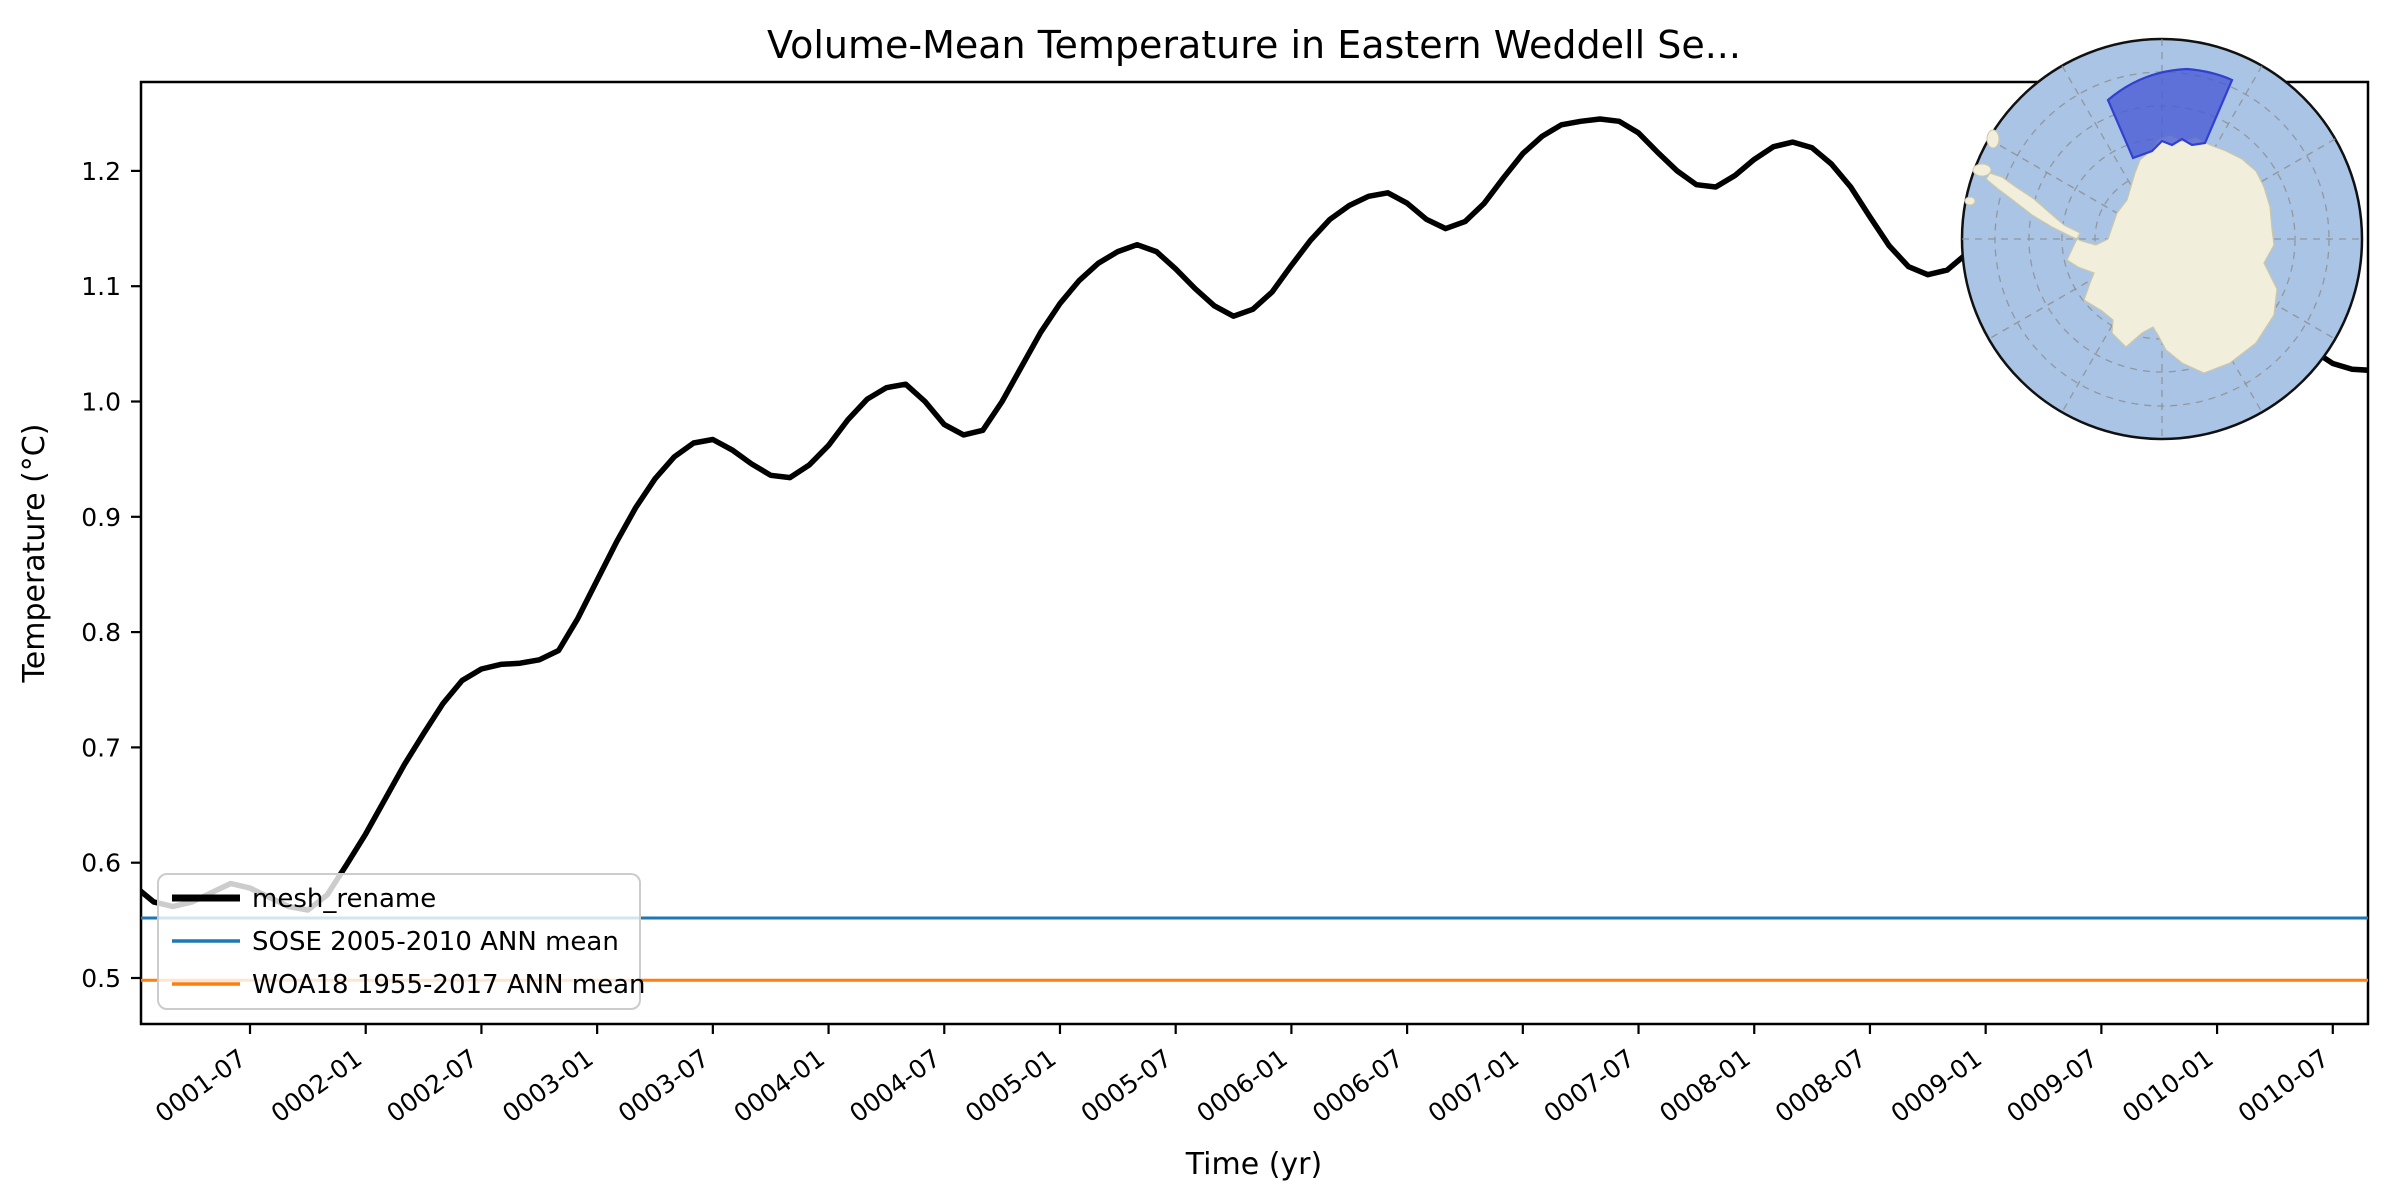  I want to click on y-tick-label: 0.5, so click(101, 978).